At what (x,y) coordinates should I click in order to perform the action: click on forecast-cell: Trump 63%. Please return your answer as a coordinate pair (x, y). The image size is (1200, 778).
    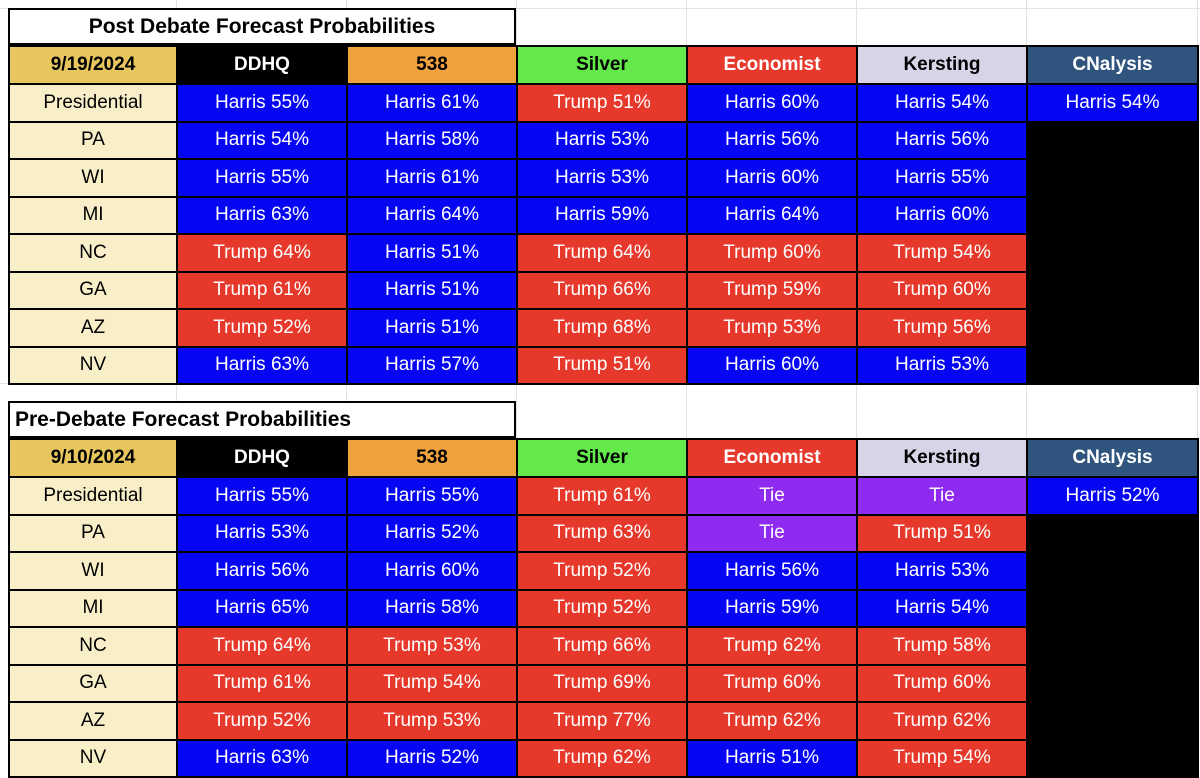
    Looking at the image, I should click on (602, 533).